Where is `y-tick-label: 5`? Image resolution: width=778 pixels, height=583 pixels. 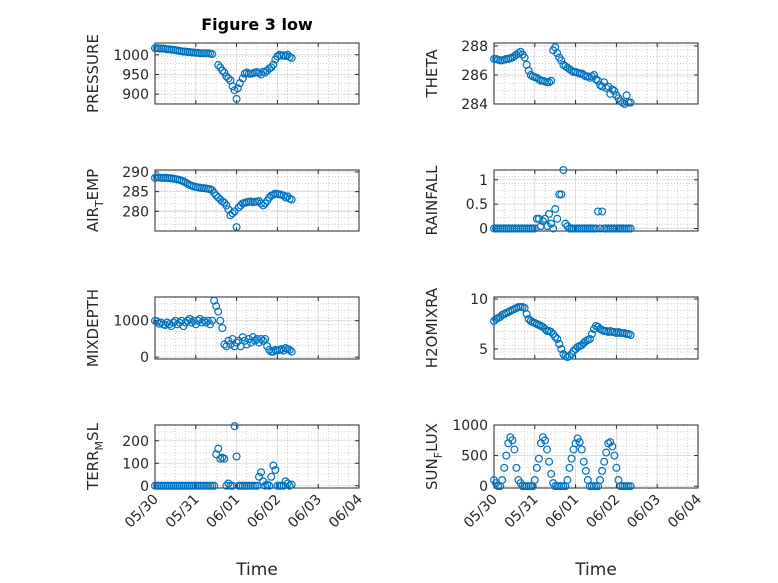 y-tick-label: 5 is located at coordinates (483, 350).